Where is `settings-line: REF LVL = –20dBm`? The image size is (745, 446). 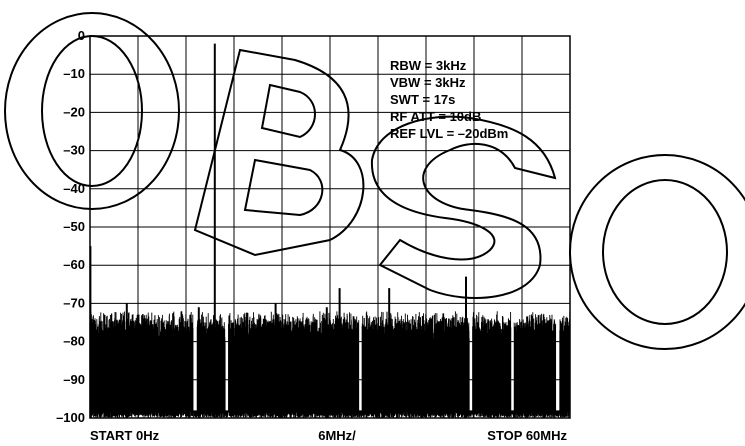
settings-line: REF LVL = –20dBm is located at coordinates (449, 133).